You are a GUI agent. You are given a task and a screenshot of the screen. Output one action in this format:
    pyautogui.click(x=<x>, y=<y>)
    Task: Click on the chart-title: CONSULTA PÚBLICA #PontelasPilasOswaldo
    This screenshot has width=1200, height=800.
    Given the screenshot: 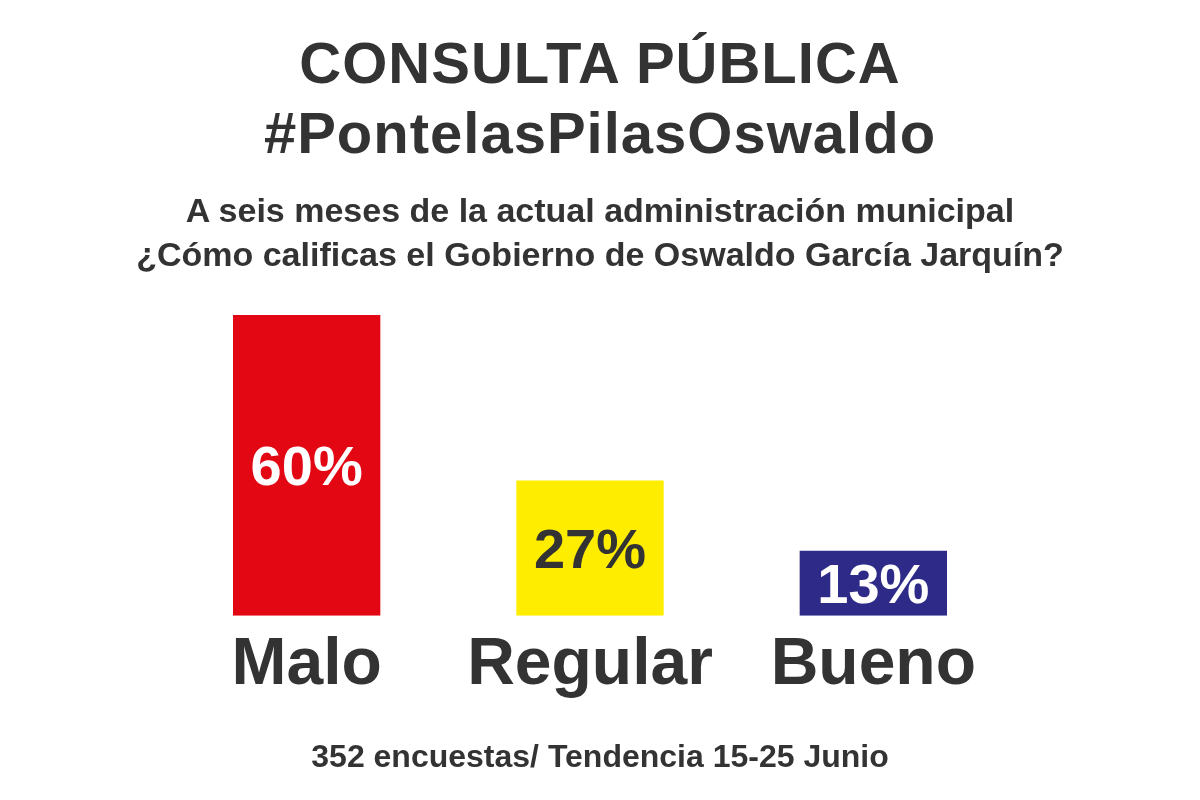 What is the action you would take?
    pyautogui.click(x=600, y=98)
    